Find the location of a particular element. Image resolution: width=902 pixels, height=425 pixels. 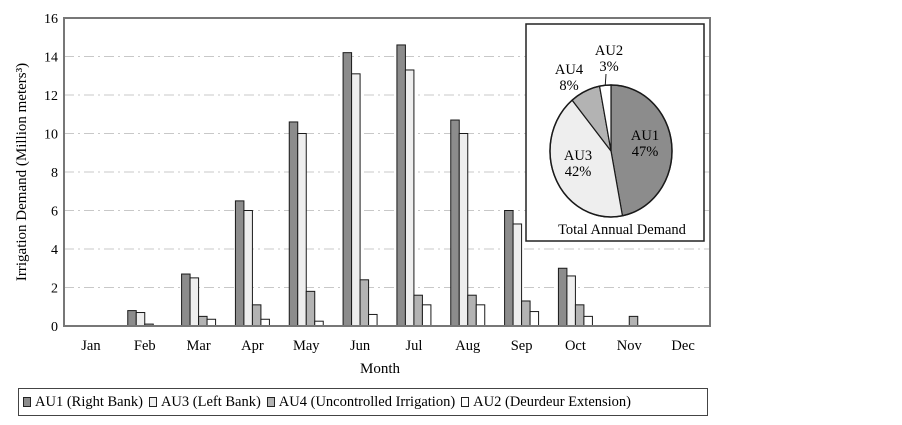

pie-slice-label: AU3 is located at coordinates (578, 156).